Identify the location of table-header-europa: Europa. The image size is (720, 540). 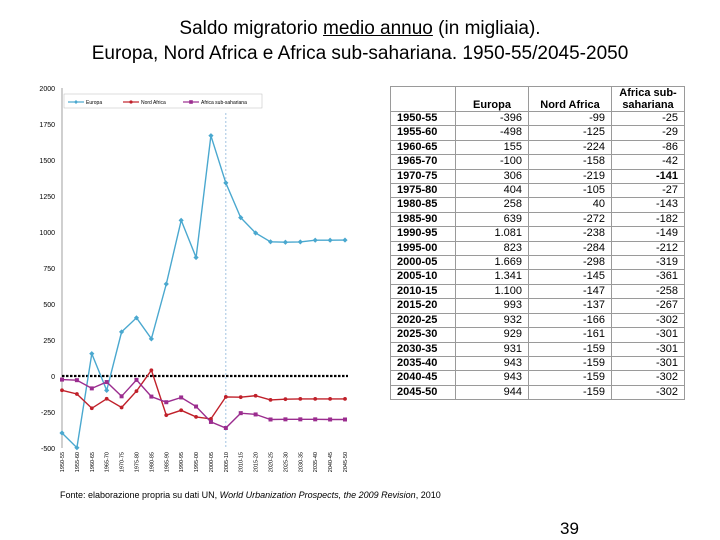
(492, 99).